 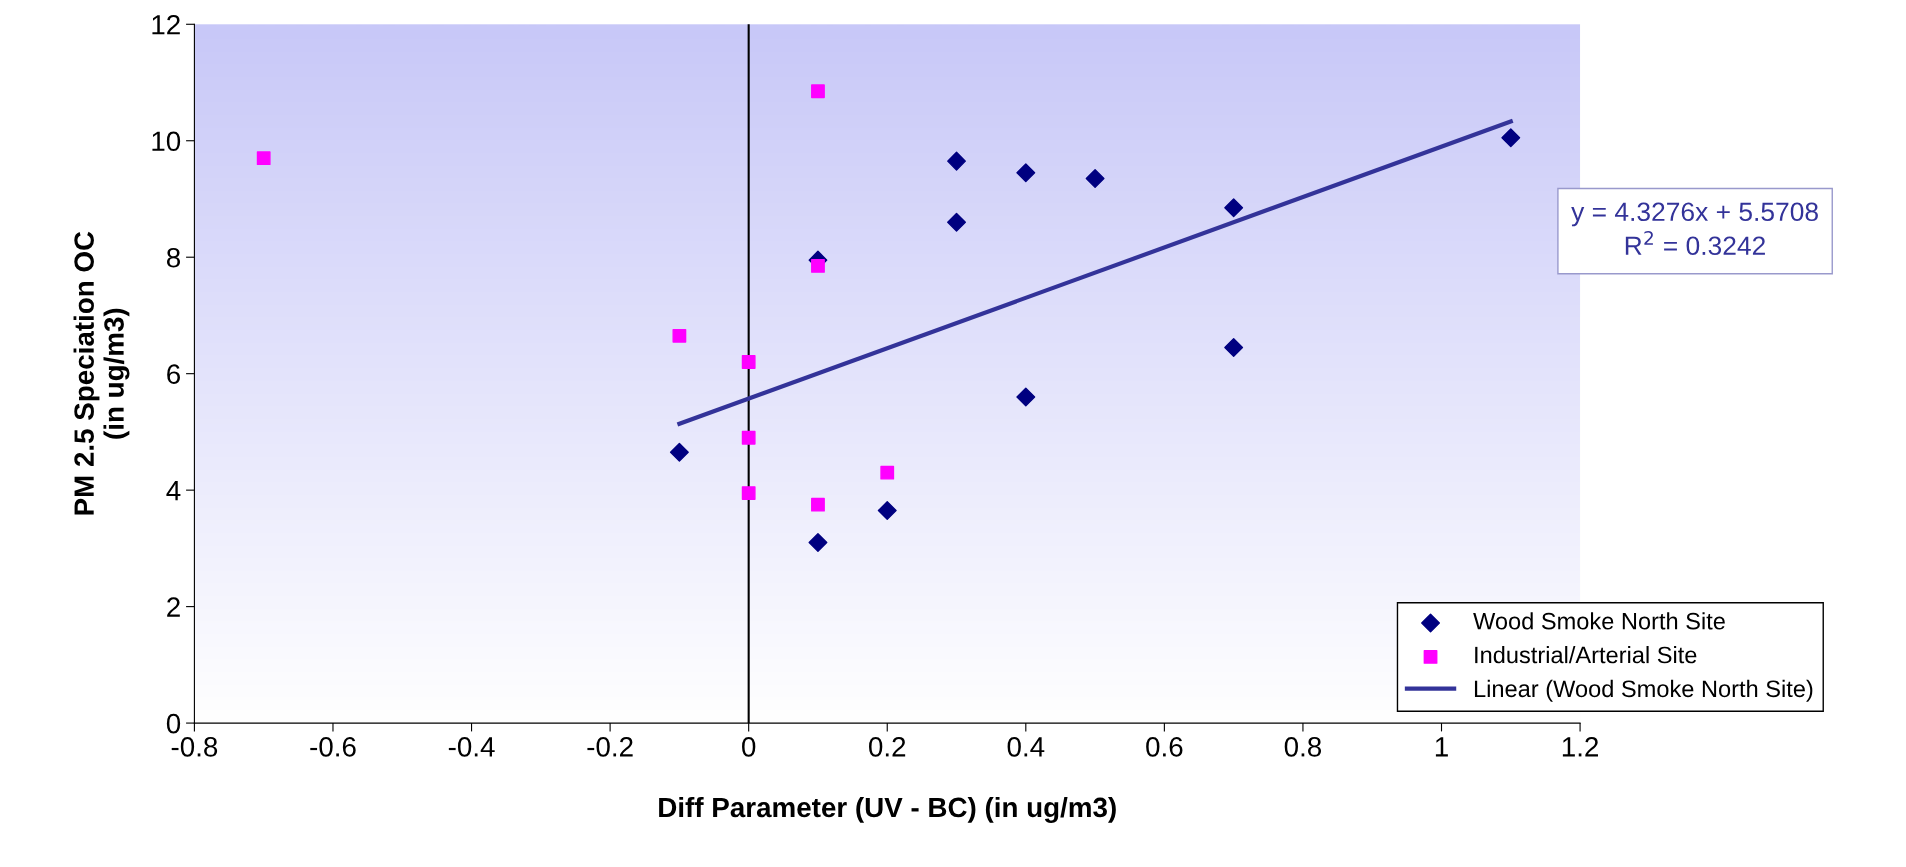 What do you see at coordinates (887, 809) in the screenshot?
I see `x-axis-title: Diff Parameter (UV - BC) (in ug/m3)` at bounding box center [887, 809].